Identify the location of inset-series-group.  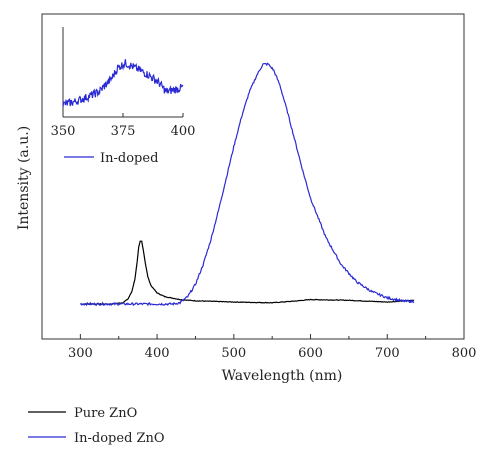
(123, 83).